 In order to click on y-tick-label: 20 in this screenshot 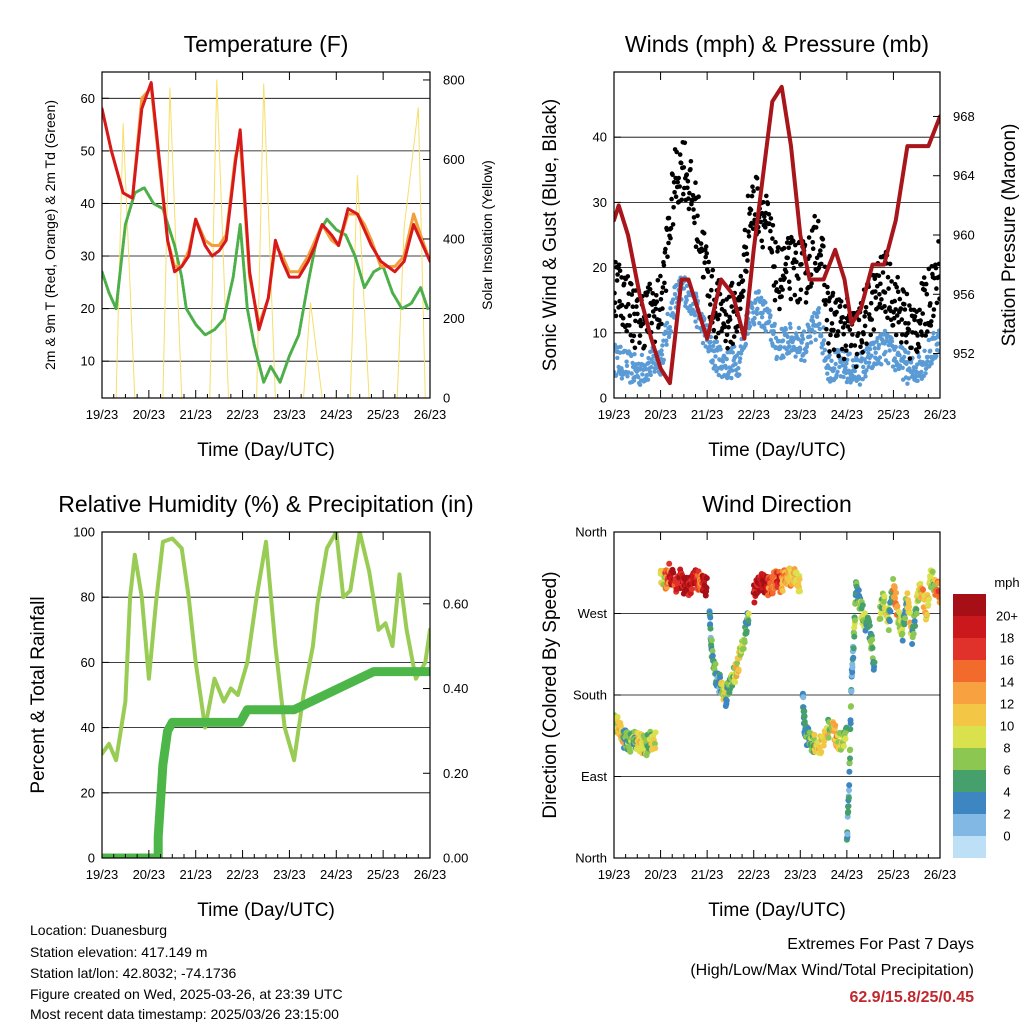, I will do `click(88, 792)`.